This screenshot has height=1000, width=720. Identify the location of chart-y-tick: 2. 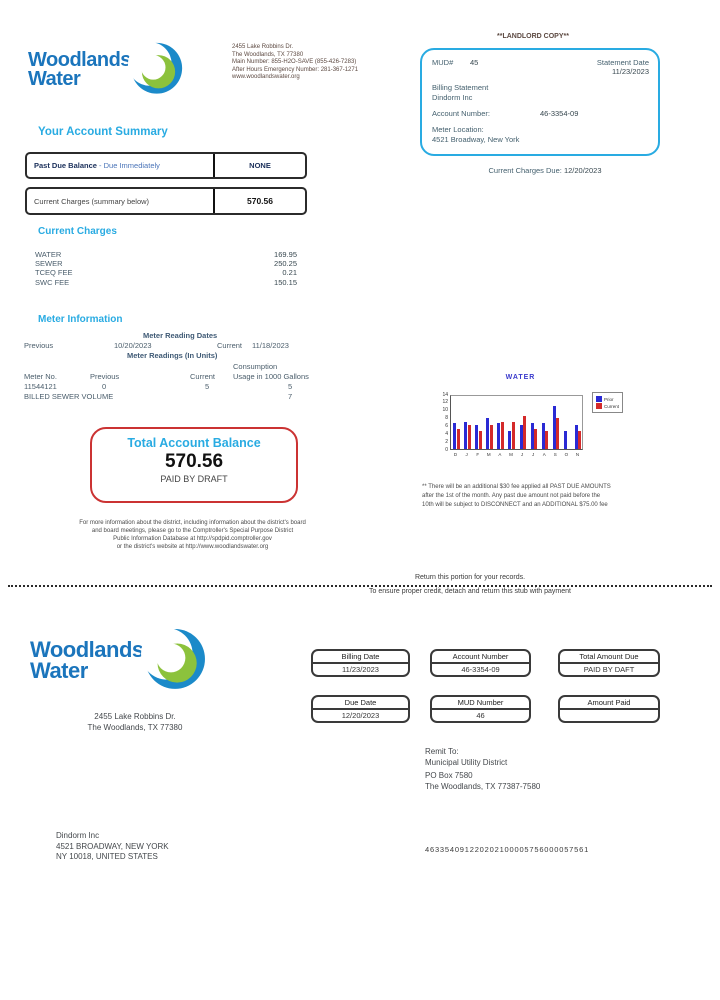
(446, 441).